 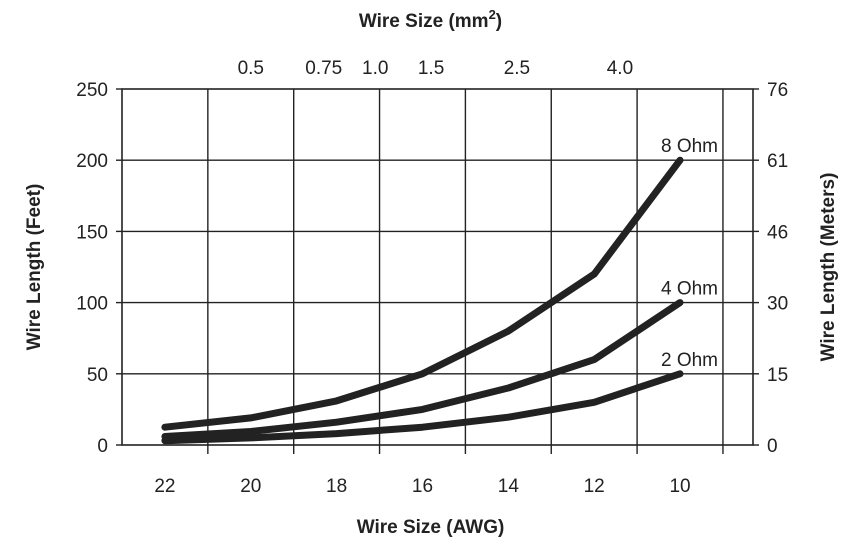 What do you see at coordinates (509, 486) in the screenshot?
I see `x-tick-label: 14` at bounding box center [509, 486].